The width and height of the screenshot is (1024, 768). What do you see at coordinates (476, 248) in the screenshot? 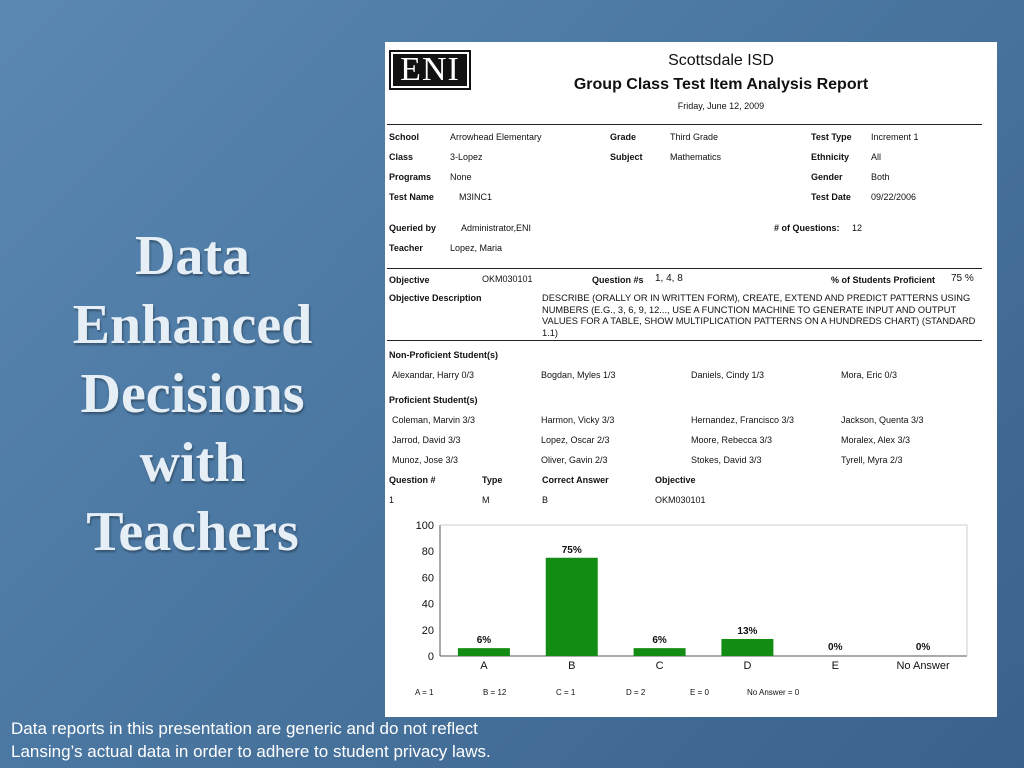
I see `teacher-value: Lopez, Maria` at bounding box center [476, 248].